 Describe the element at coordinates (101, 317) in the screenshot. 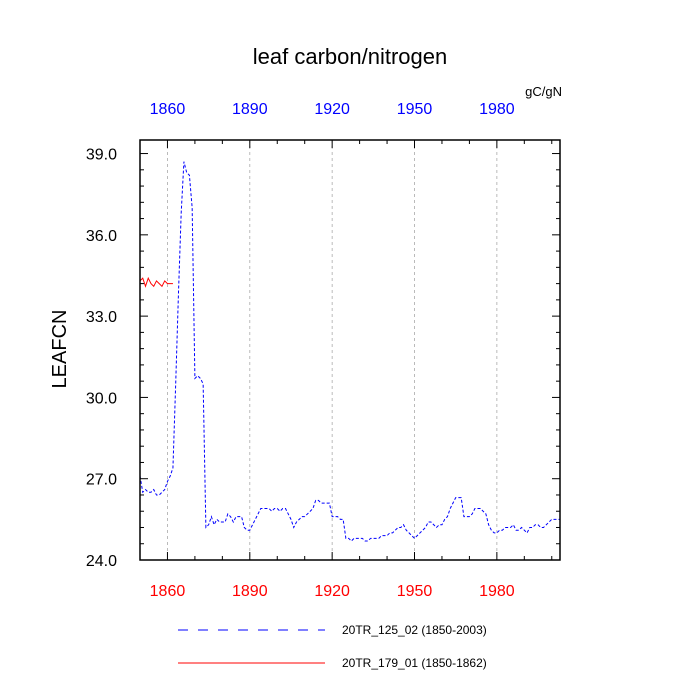

I see `y-tick-label-33: 33.0` at that location.